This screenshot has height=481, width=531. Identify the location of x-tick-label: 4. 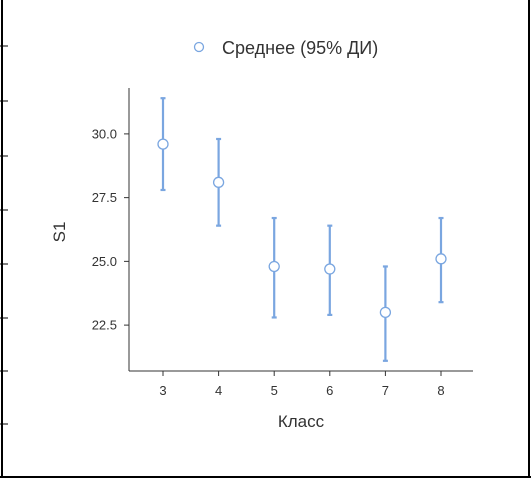
(218, 390).